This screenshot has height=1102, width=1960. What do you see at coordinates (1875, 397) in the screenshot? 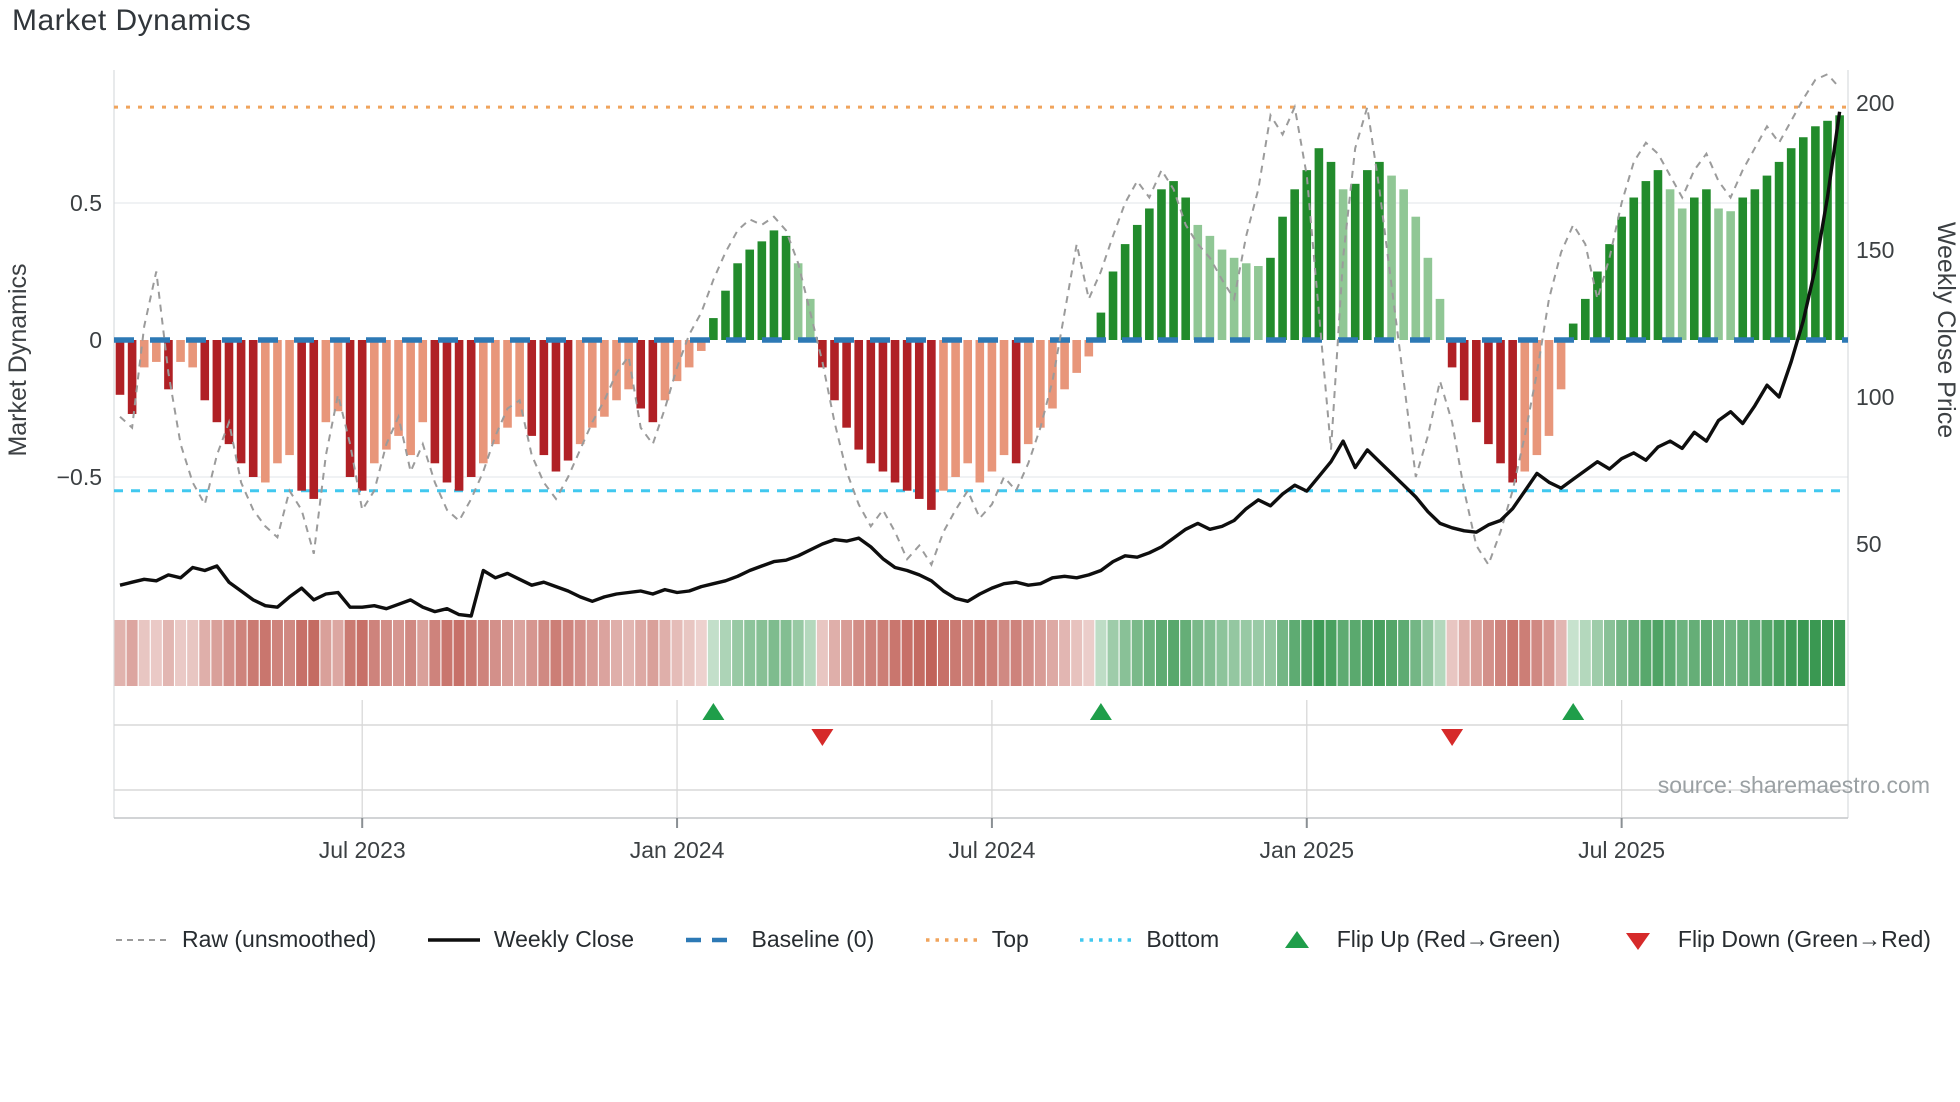
I see `right-tick-label: 100` at bounding box center [1875, 397].